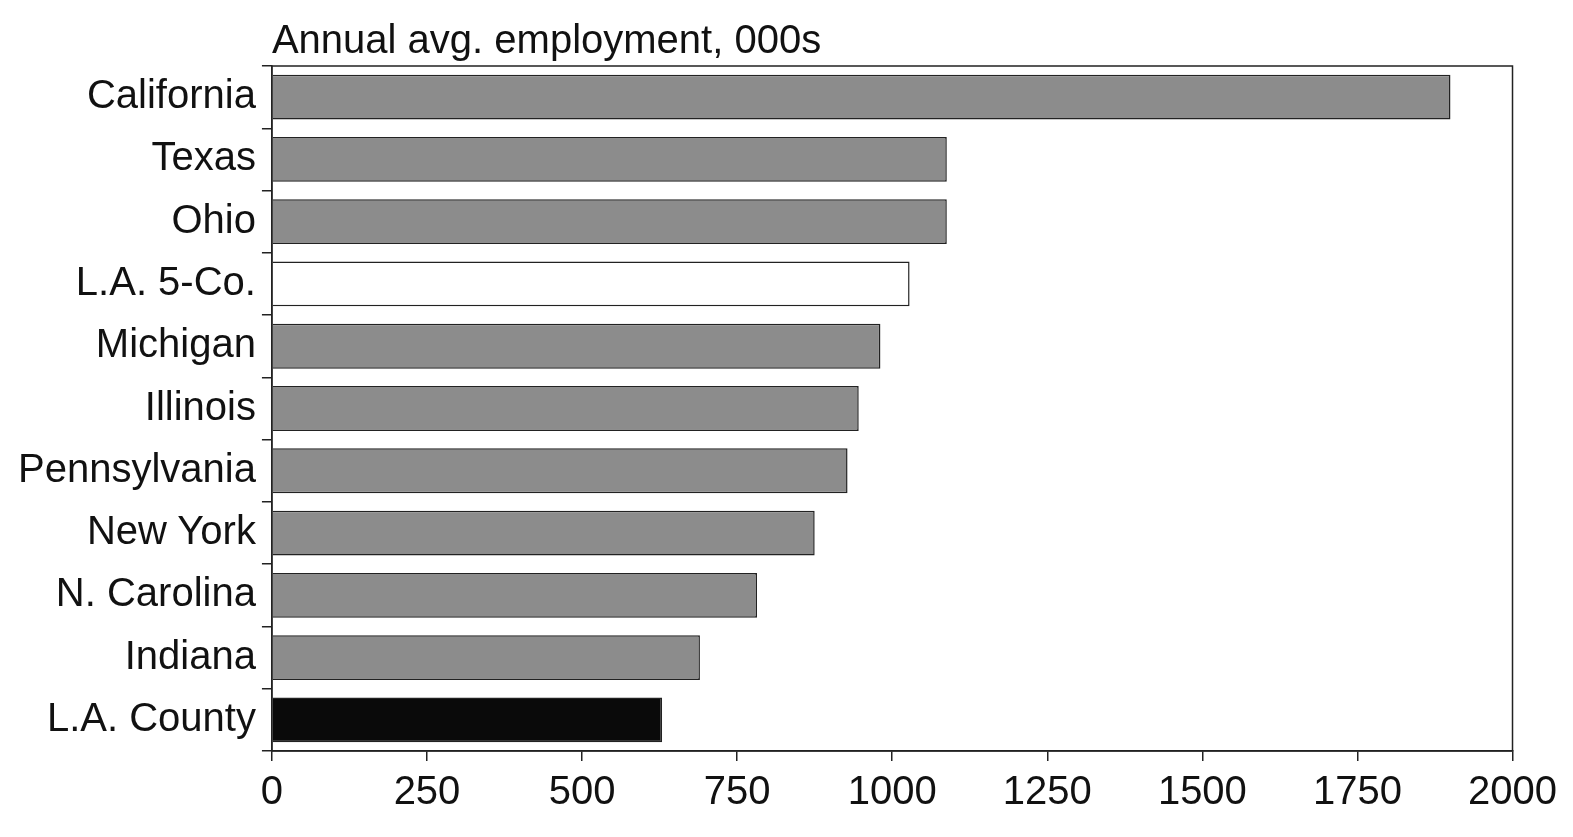  What do you see at coordinates (1047, 790) in the screenshot?
I see `x-tick-label: 1250` at bounding box center [1047, 790].